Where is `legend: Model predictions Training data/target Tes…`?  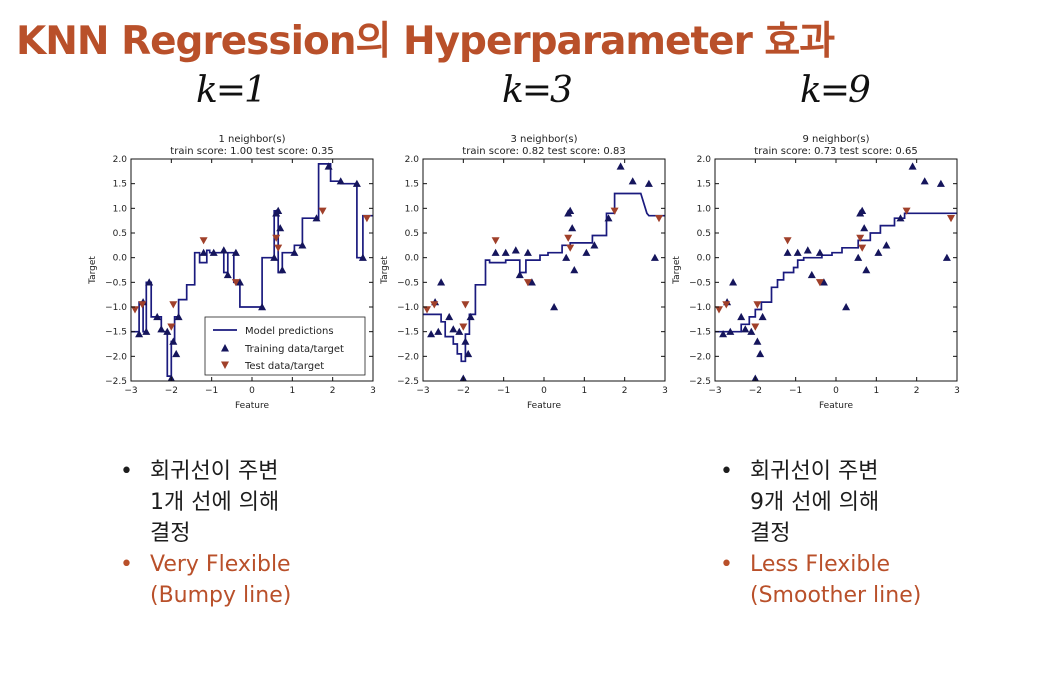 legend: Model predictions Training data/target Tes… is located at coordinates (285, 346).